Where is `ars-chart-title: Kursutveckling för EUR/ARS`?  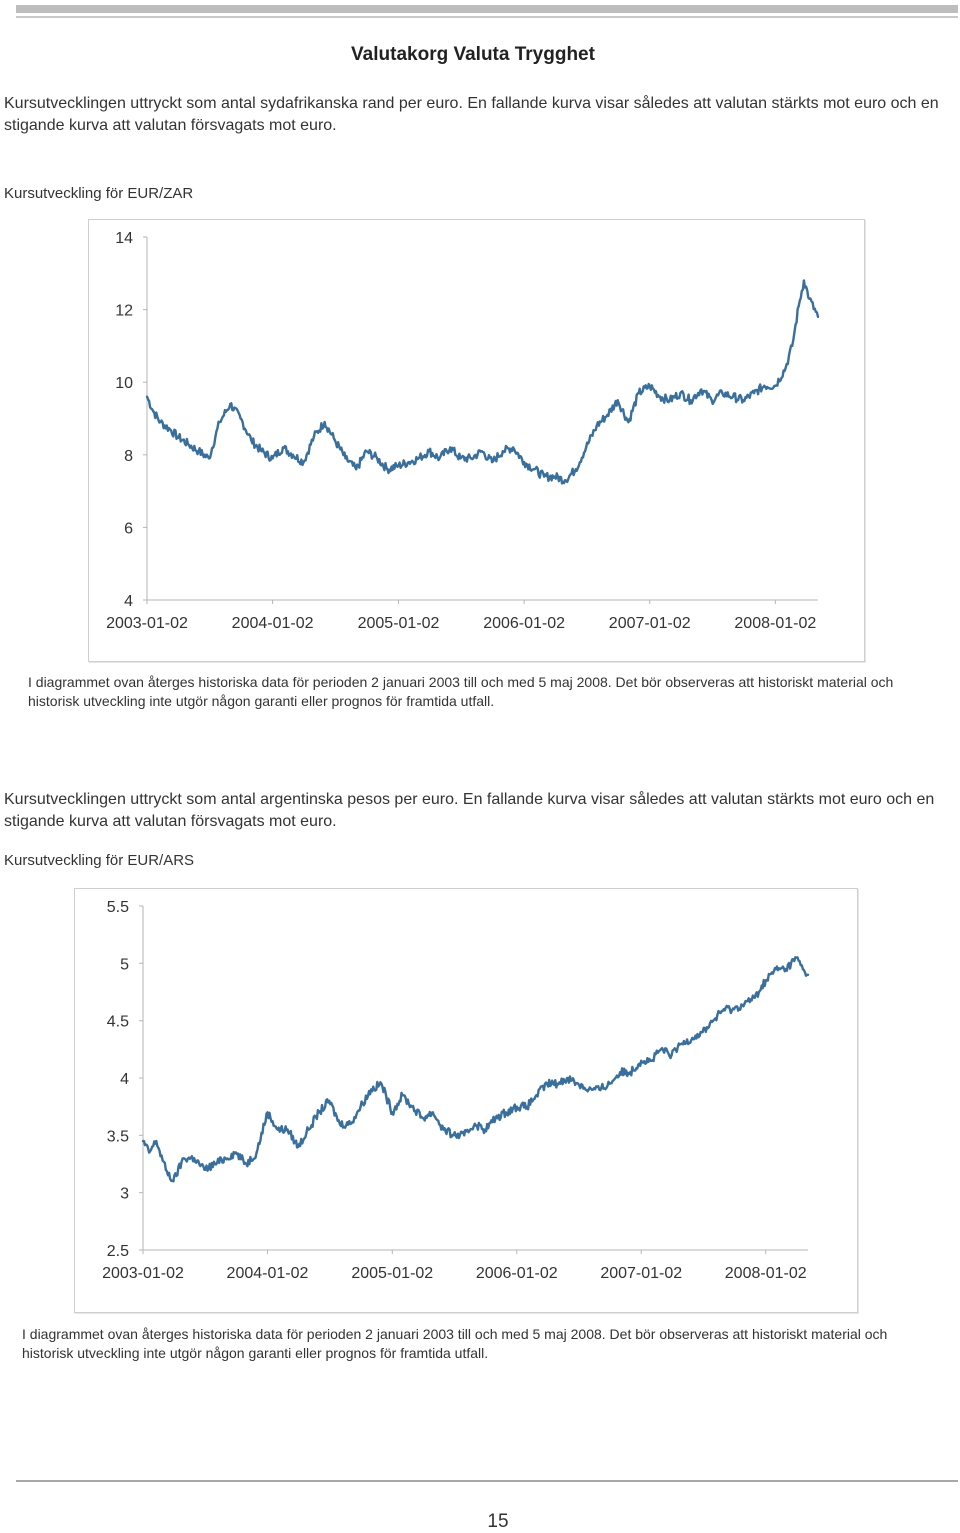
ars-chart-title: Kursutveckling för EUR/ARS is located at coordinates (99, 860).